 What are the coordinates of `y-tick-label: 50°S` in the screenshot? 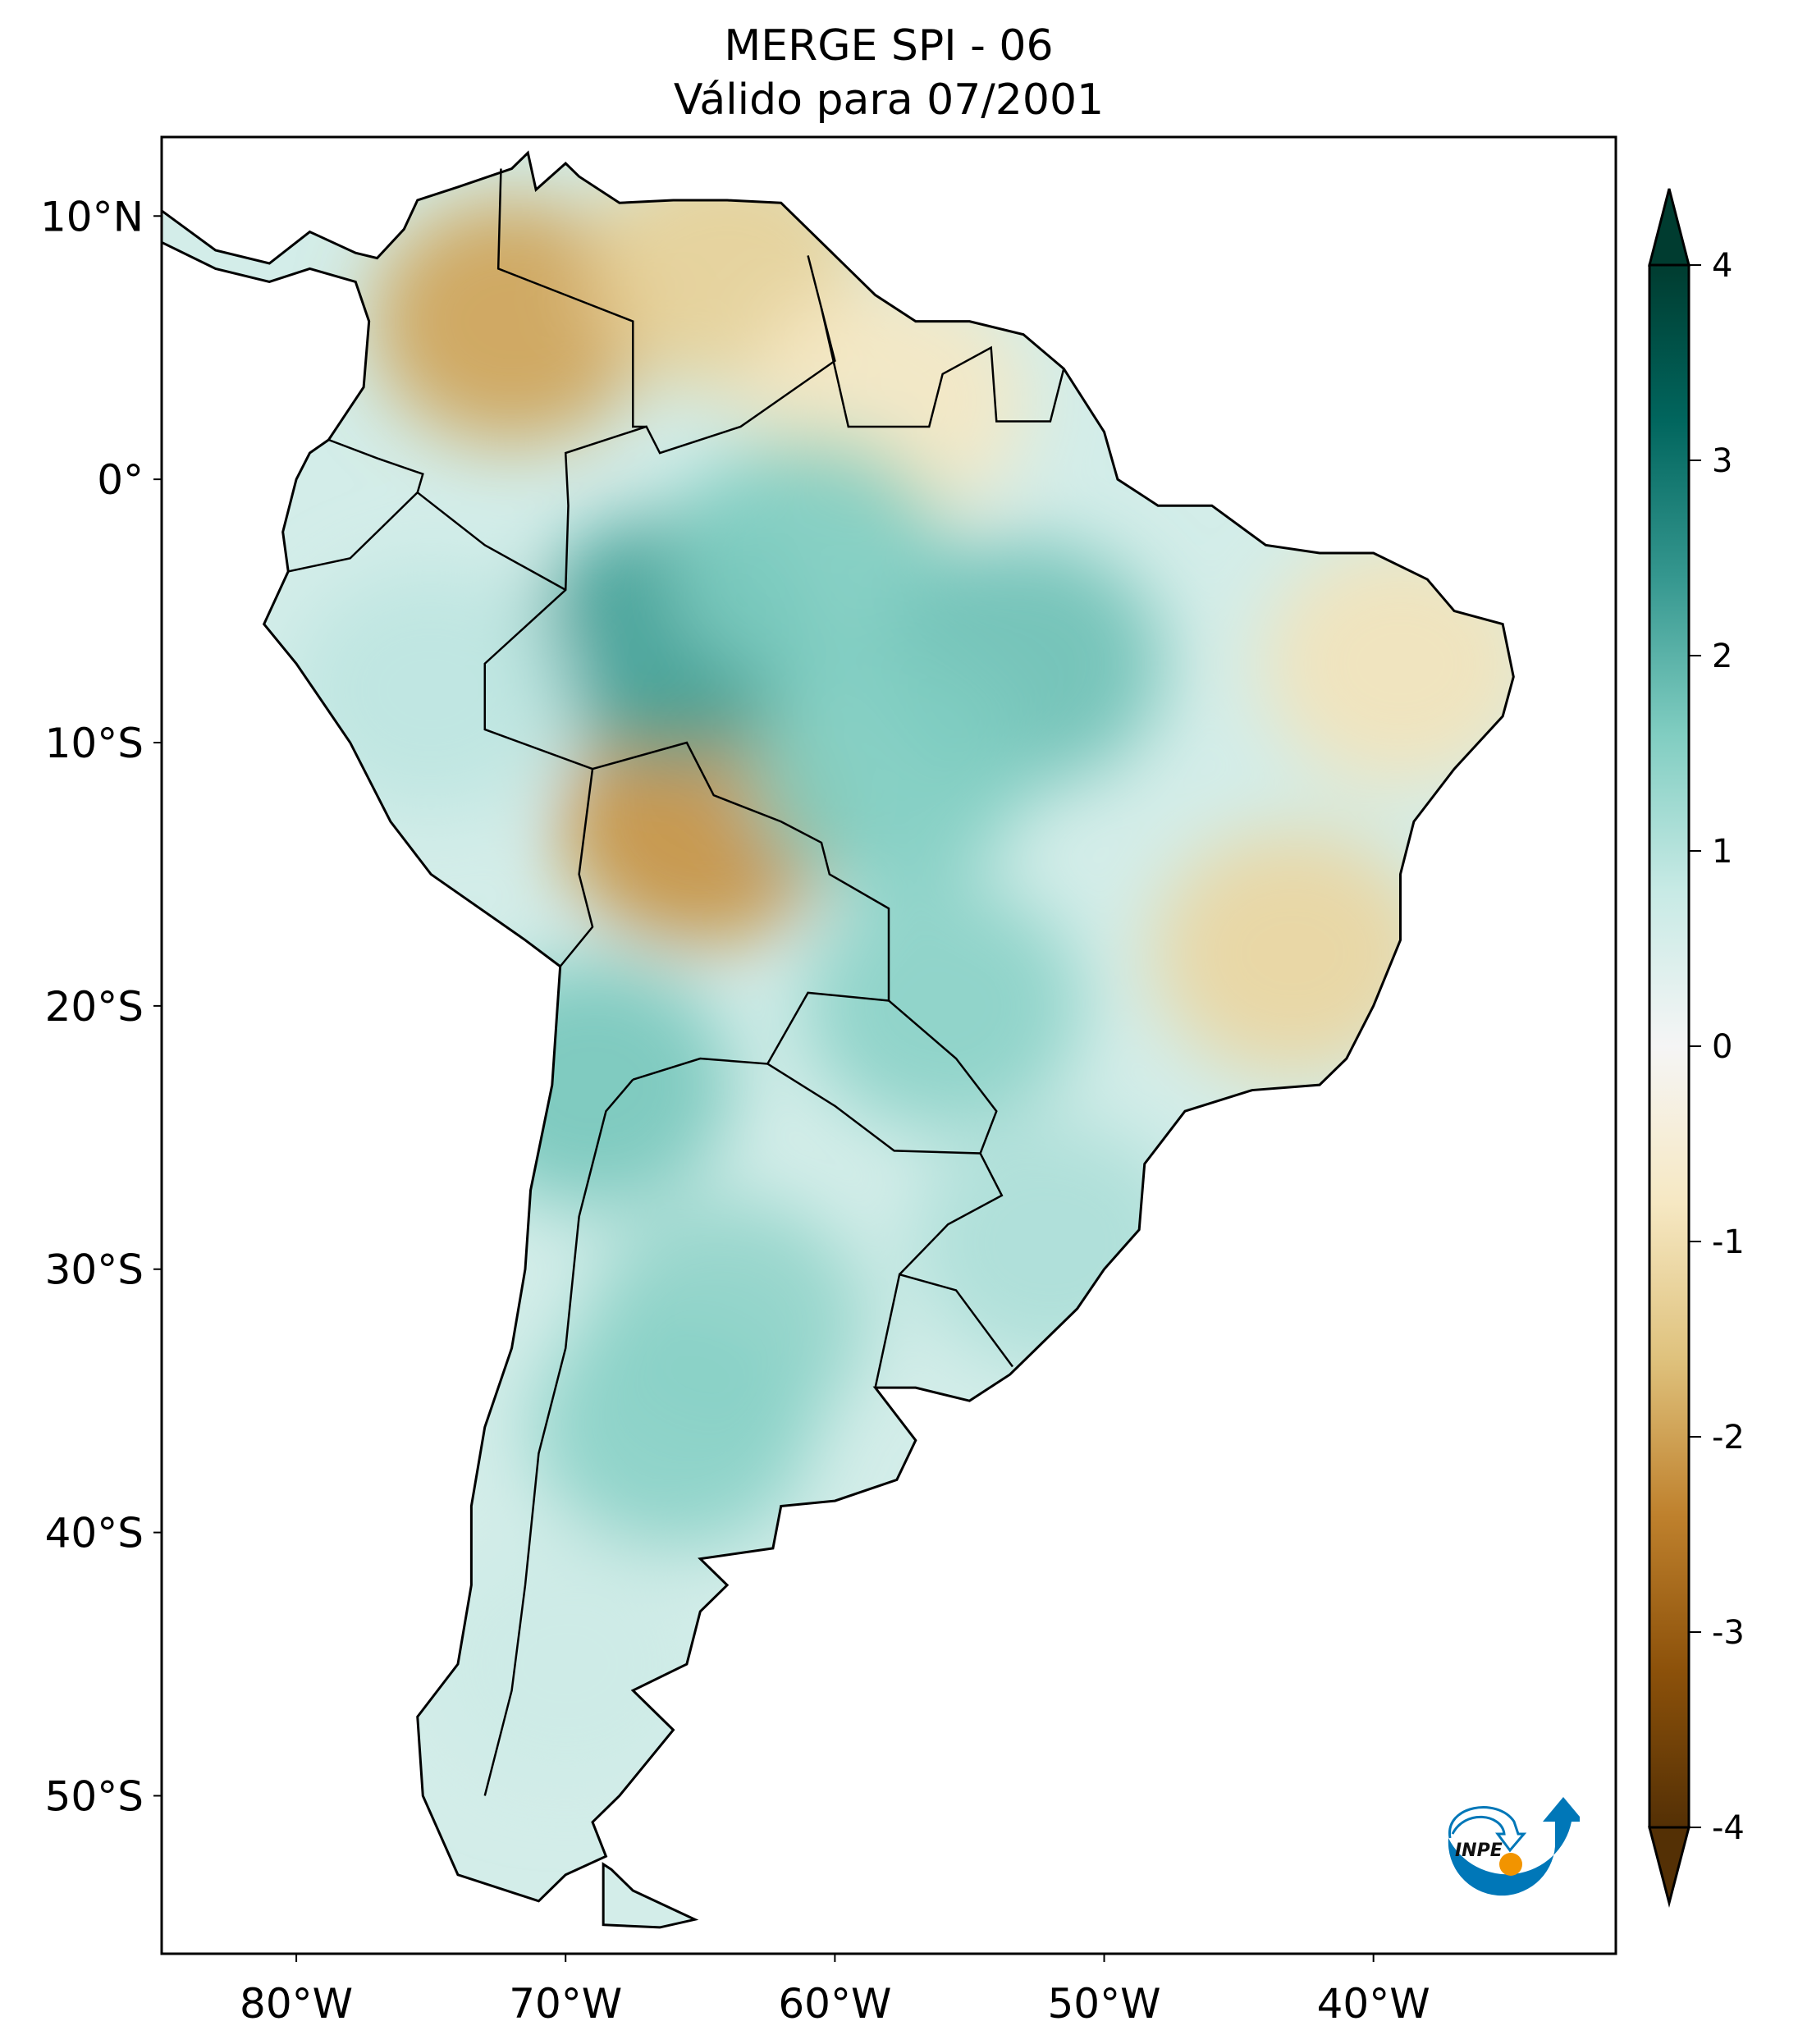 It's located at (94, 1796).